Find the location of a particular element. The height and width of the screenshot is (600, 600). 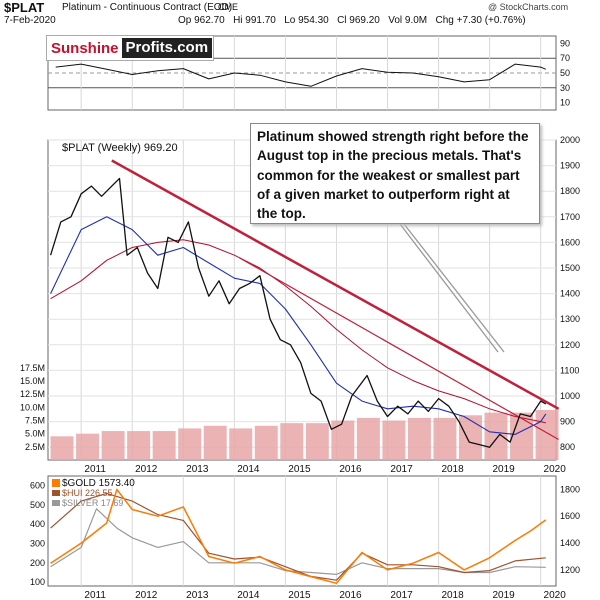

rsi-tick-label: 10 is located at coordinates (565, 103).